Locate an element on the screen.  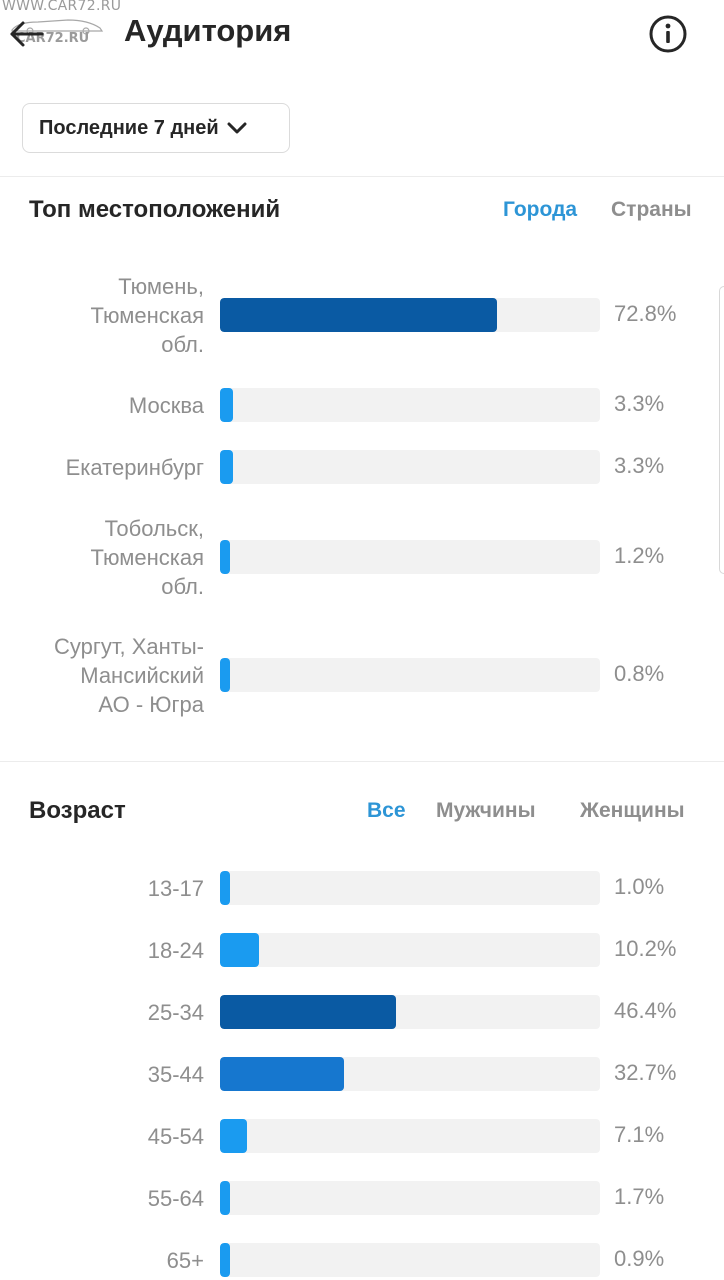
tab-cities: Города is located at coordinates (540, 209).